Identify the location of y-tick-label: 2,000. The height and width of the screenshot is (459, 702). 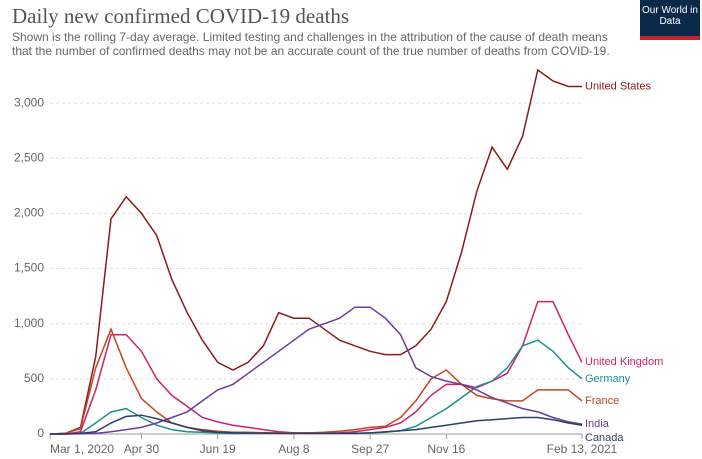
(29, 213).